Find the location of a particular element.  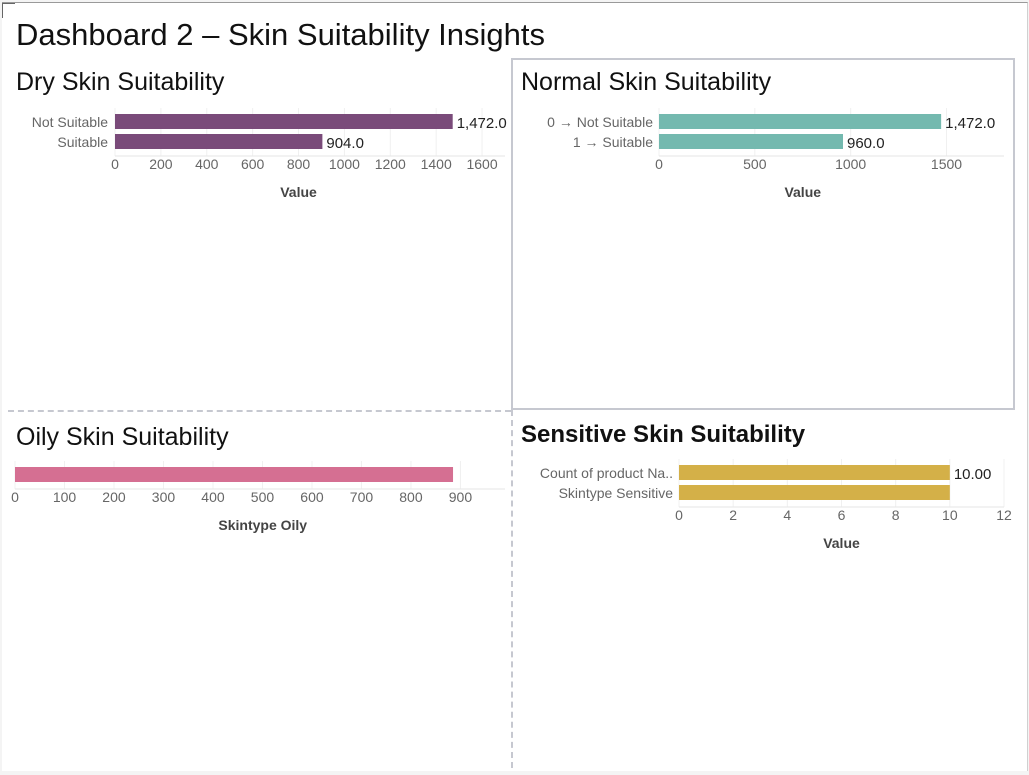

data-label: 960.0 is located at coordinates (866, 143).